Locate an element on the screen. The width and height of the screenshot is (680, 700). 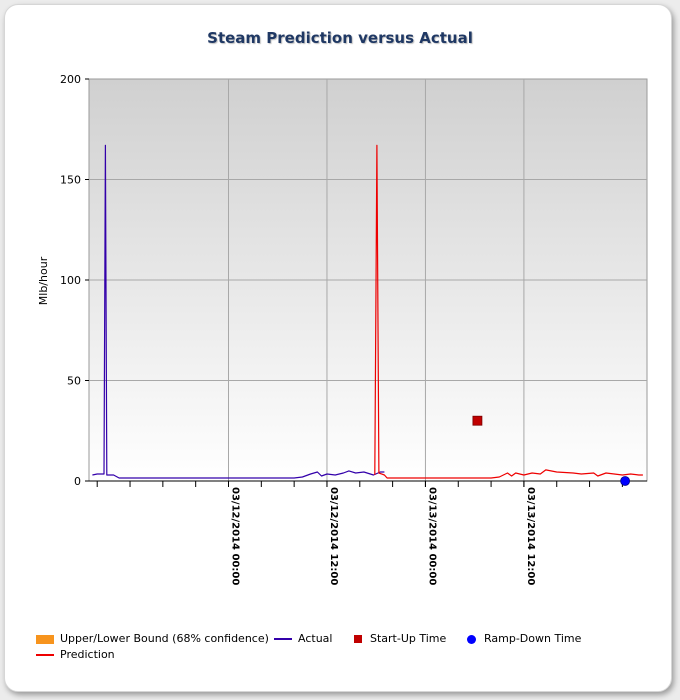
legend-swatch-rampdown is located at coordinates (471, 639).